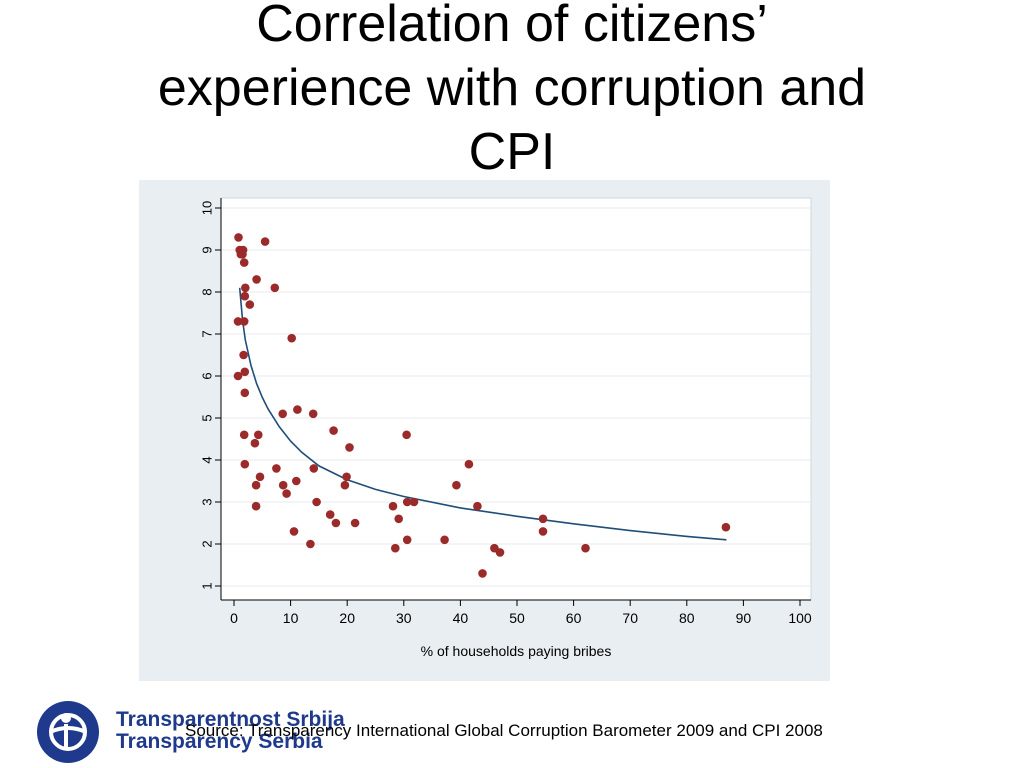 The image size is (1024, 768). I want to click on logo-text-line1: Transparentnost Srbija, so click(230, 719).